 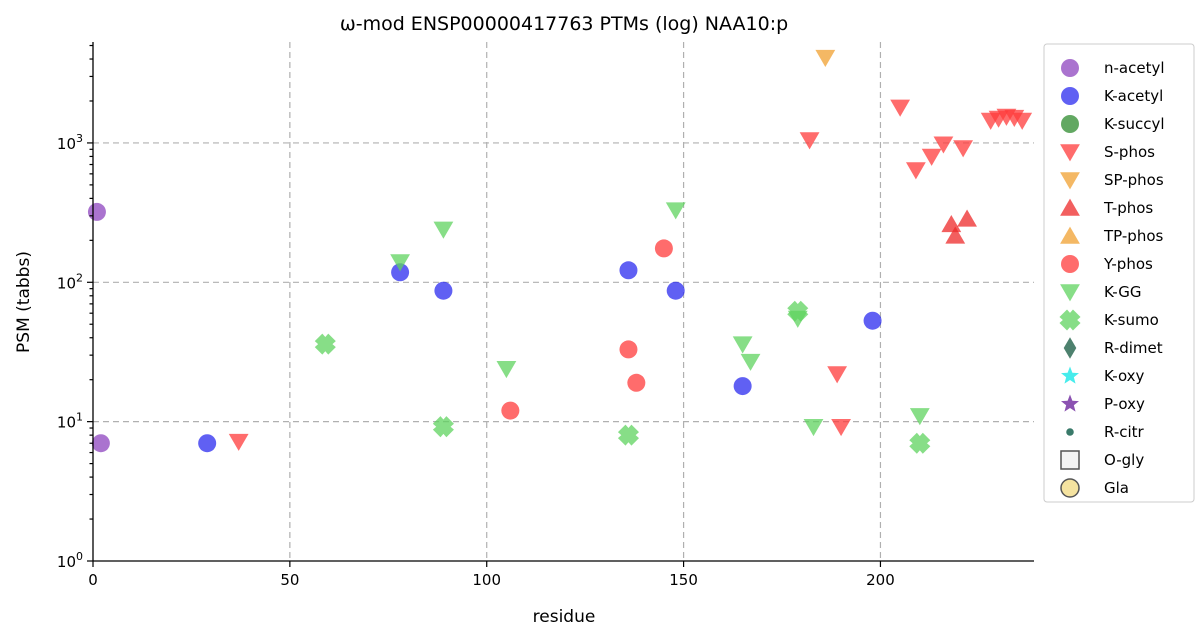 What do you see at coordinates (1133, 236) in the screenshot?
I see `legend-tp-phos-label: TP-phos` at bounding box center [1133, 236].